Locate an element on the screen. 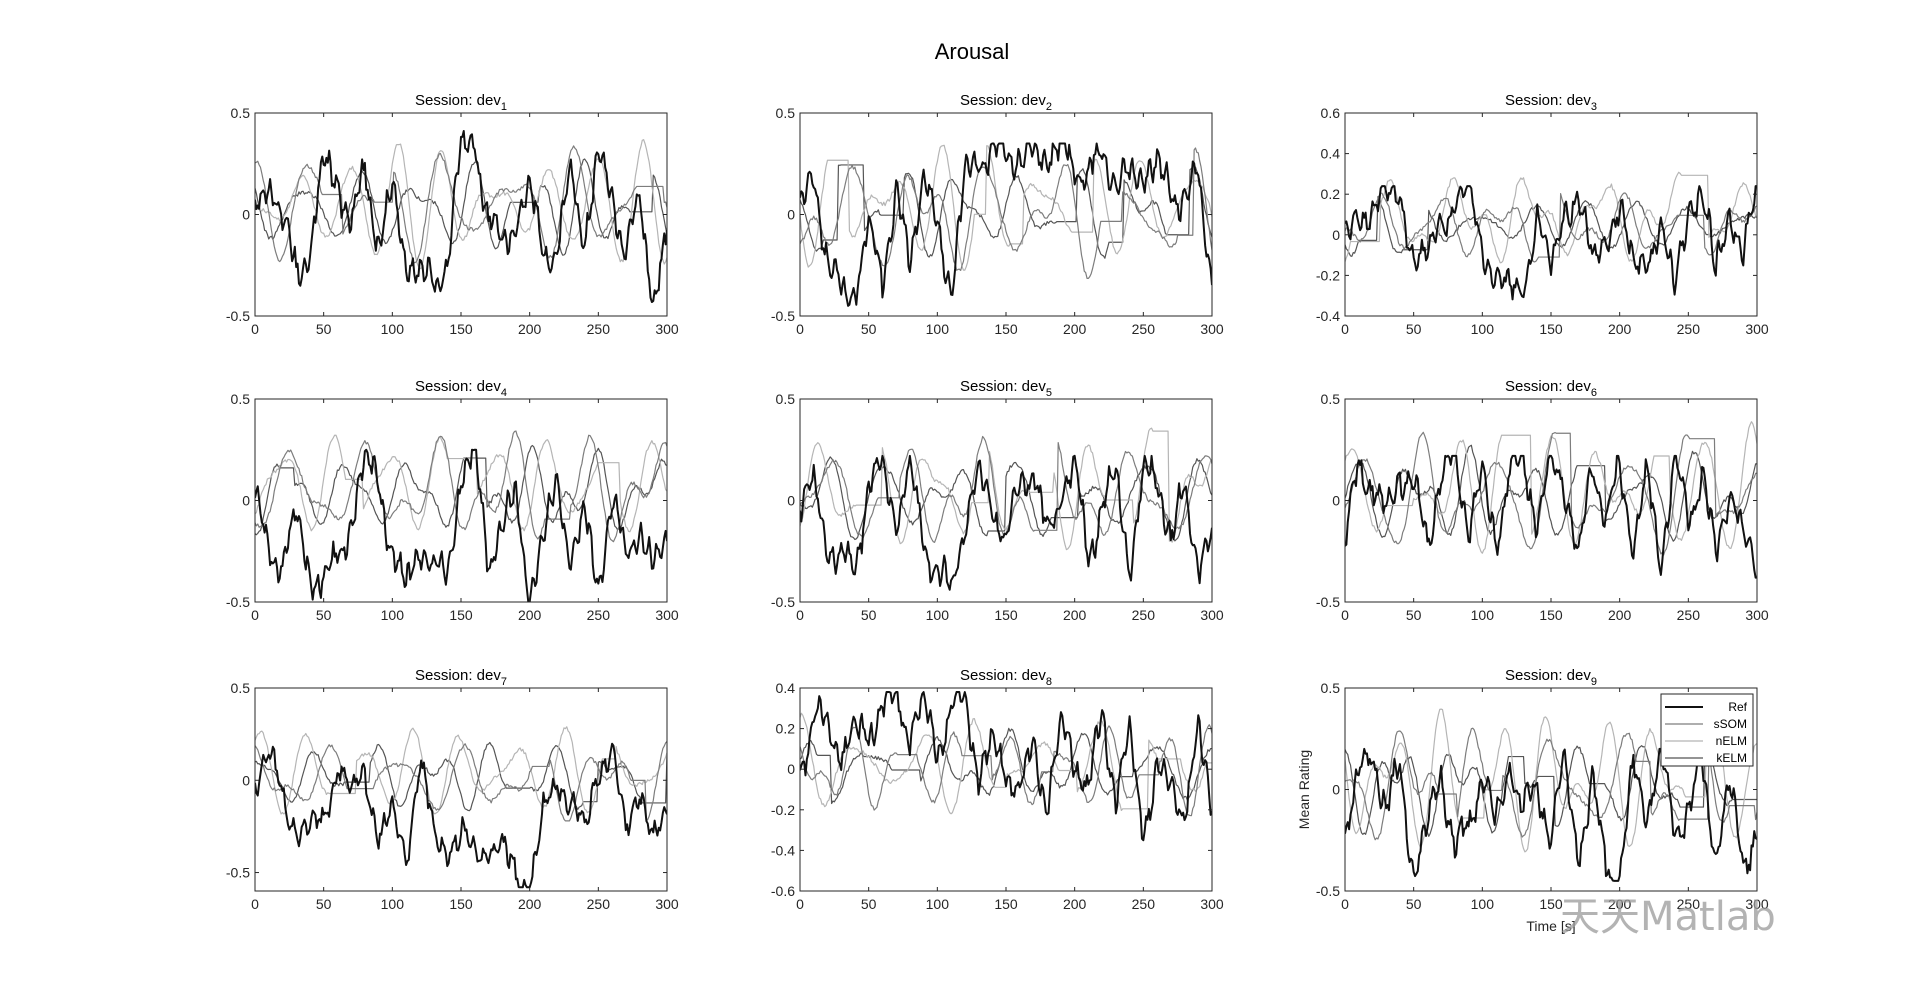 This screenshot has height=991, width=1920. legend-box is located at coordinates (1707, 730).